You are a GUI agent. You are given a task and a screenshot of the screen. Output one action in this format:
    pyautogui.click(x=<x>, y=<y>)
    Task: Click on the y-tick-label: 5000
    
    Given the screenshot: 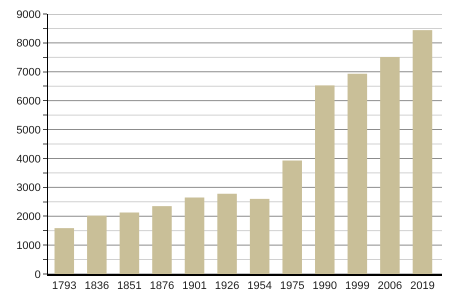 What is the action you would take?
    pyautogui.click(x=28, y=130)
    